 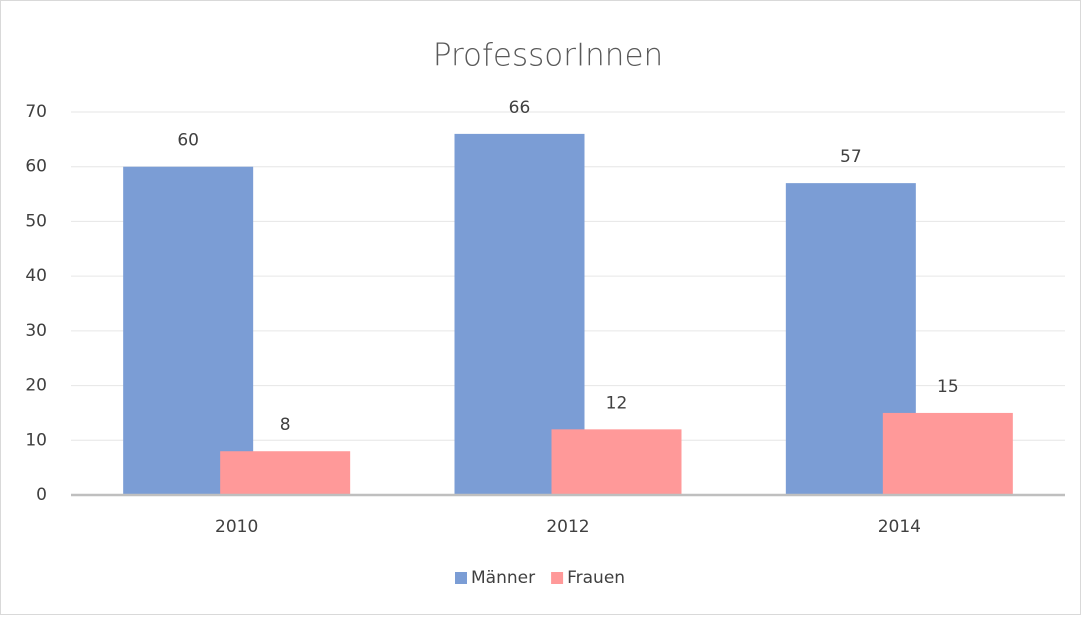 I want to click on y-tick-label: 50, so click(x=36, y=221).